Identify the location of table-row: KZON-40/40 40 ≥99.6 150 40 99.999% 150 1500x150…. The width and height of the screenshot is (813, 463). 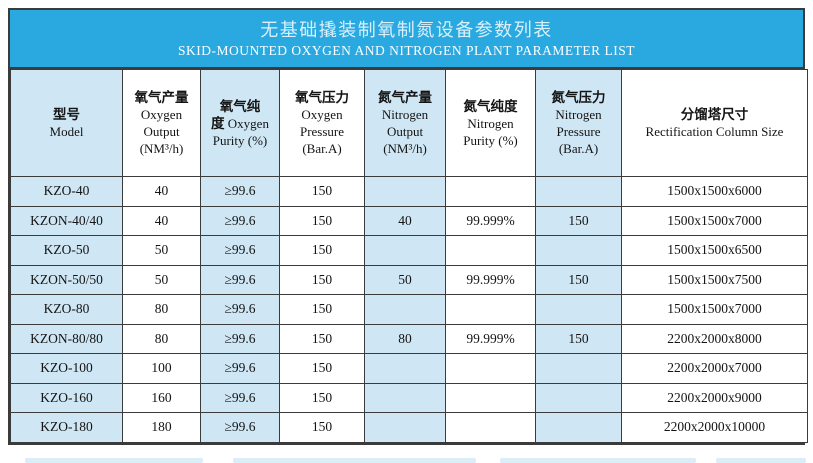
(409, 220).